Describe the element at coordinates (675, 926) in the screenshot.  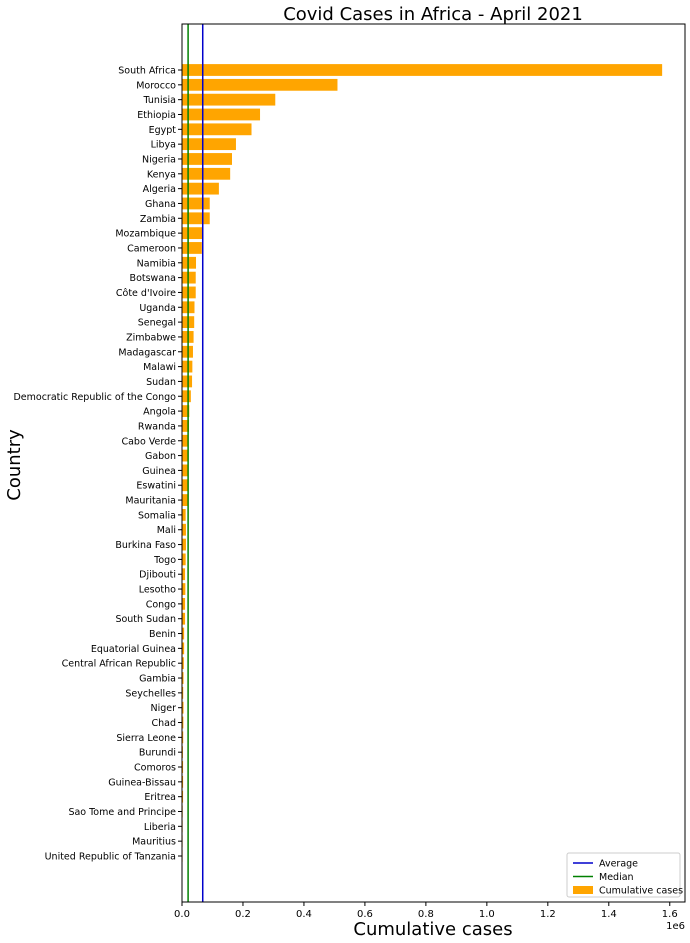
I see `x-offset-label: 1e6` at that location.